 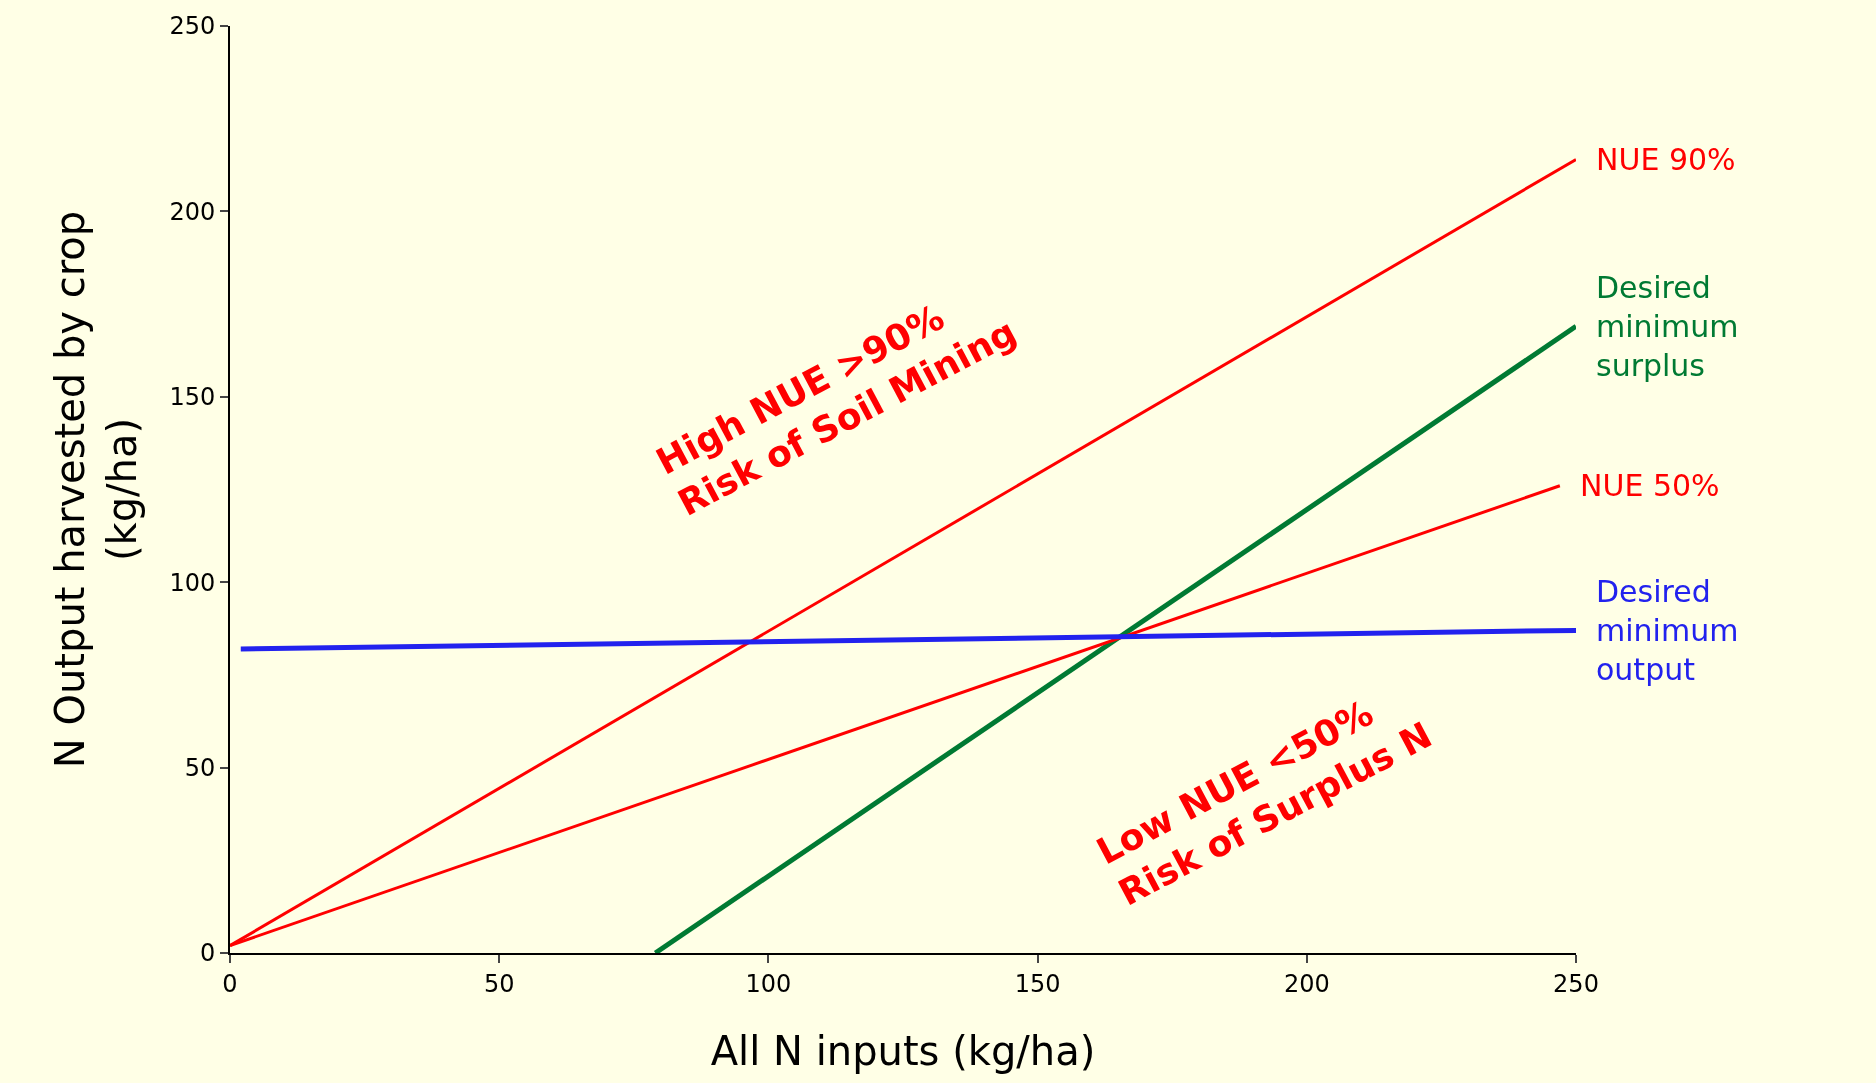 What do you see at coordinates (1650, 485) in the screenshot?
I see `series-label: NUE 50%` at bounding box center [1650, 485].